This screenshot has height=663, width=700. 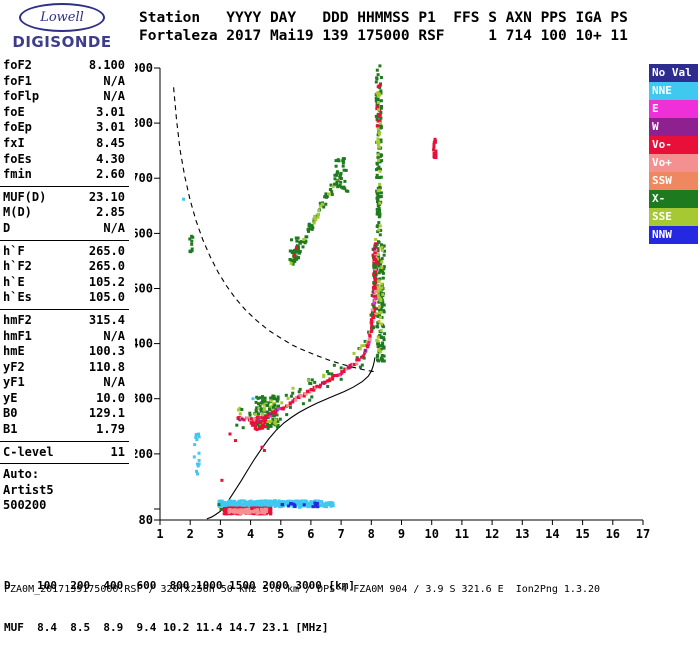 What do you see at coordinates (146, 520) in the screenshot?
I see `y-tick-80: 80` at bounding box center [146, 520].